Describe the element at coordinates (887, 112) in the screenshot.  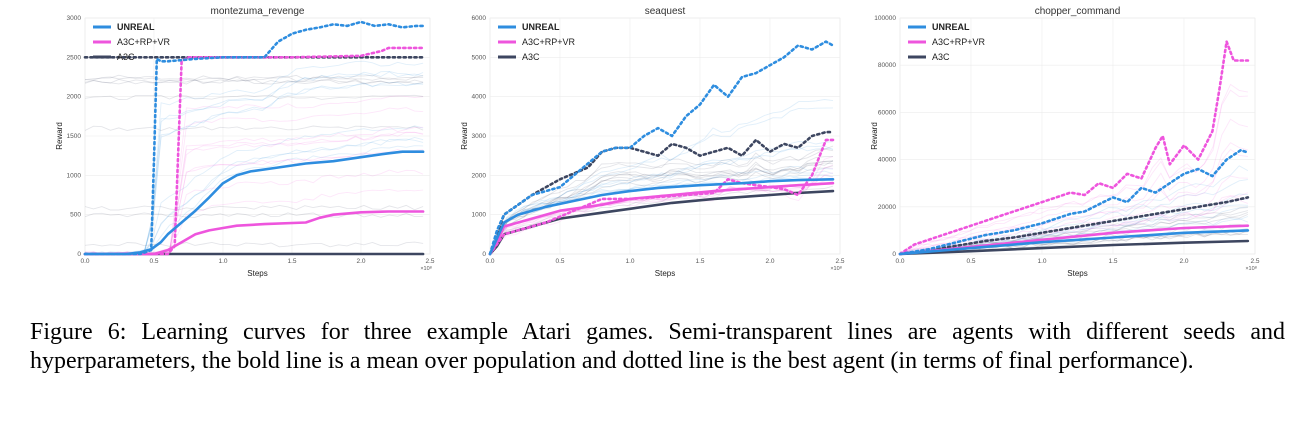
I see `y-tick-label: 60000` at that location.